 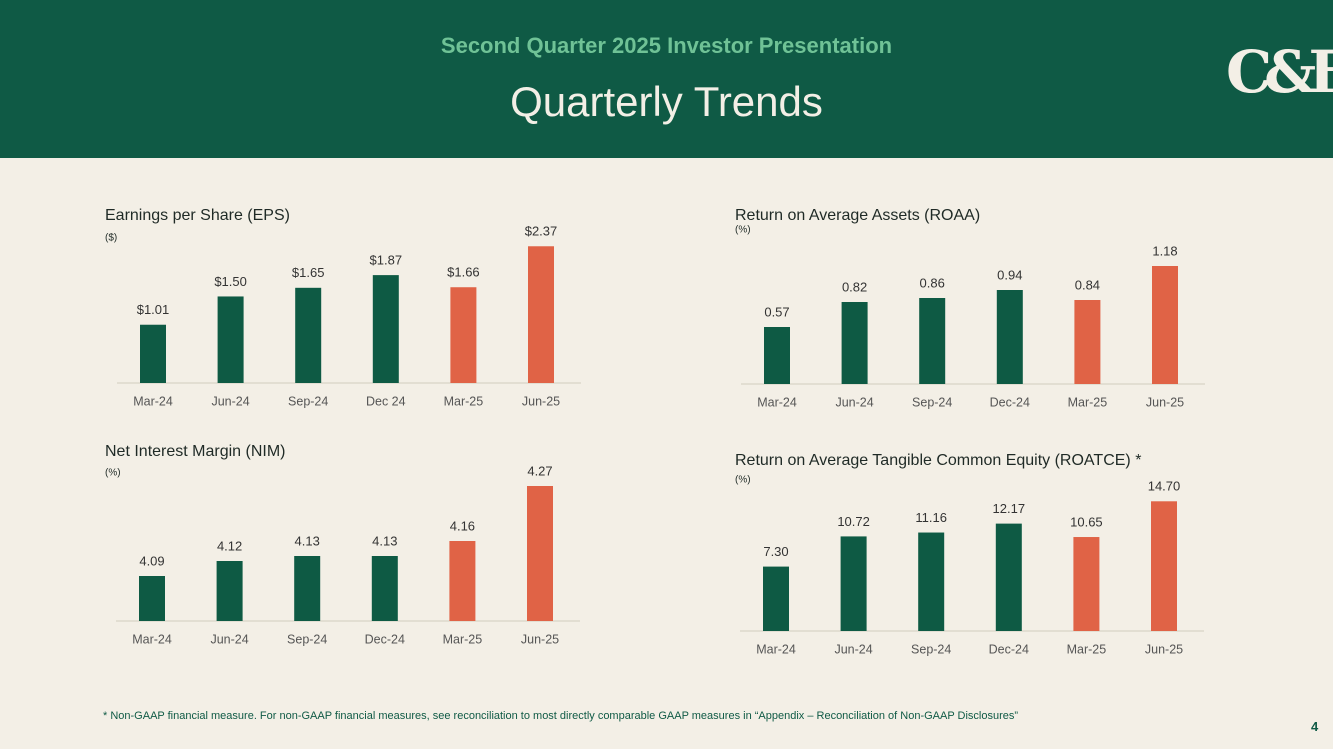 What do you see at coordinates (229, 545) in the screenshot?
I see `value-label: 4.12` at bounding box center [229, 545].